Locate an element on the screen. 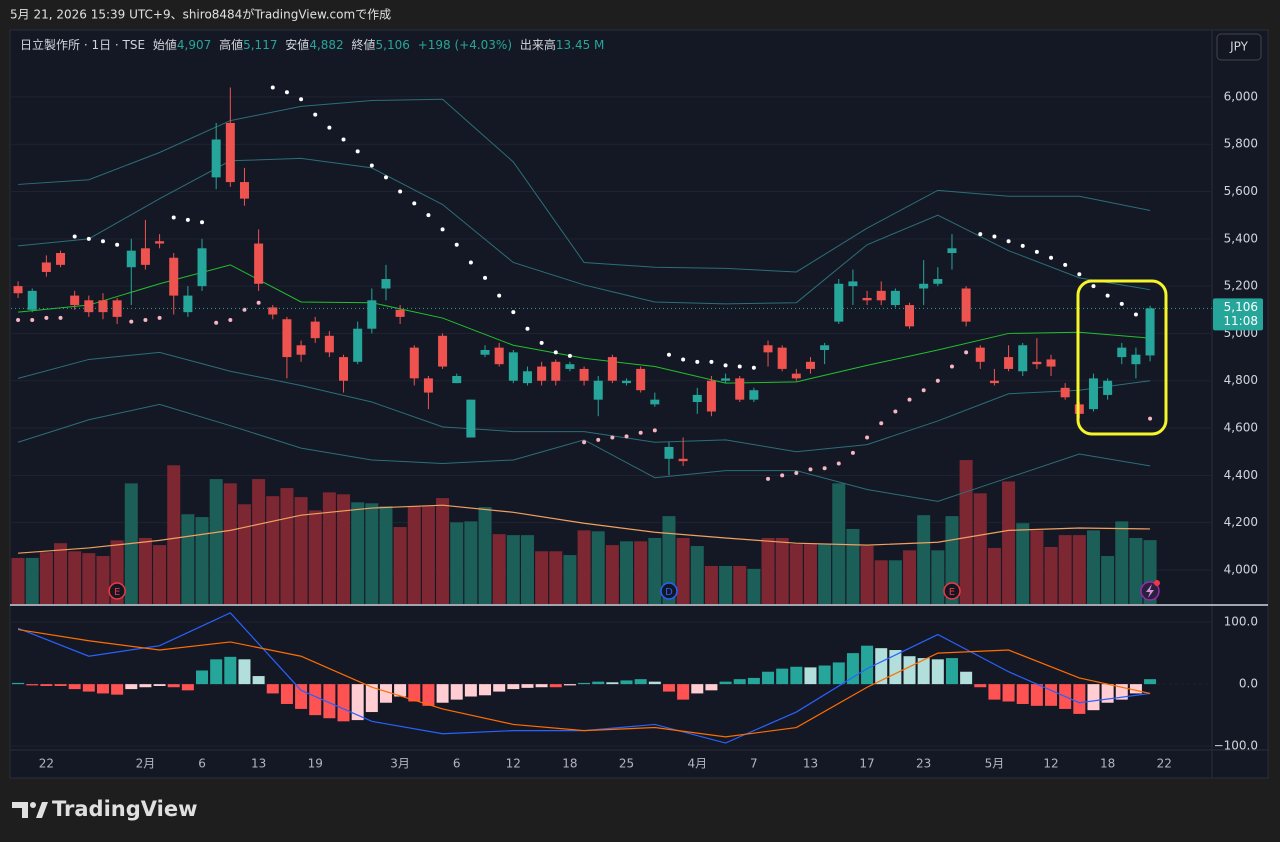  logo-shape is located at coordinates (42, 810).